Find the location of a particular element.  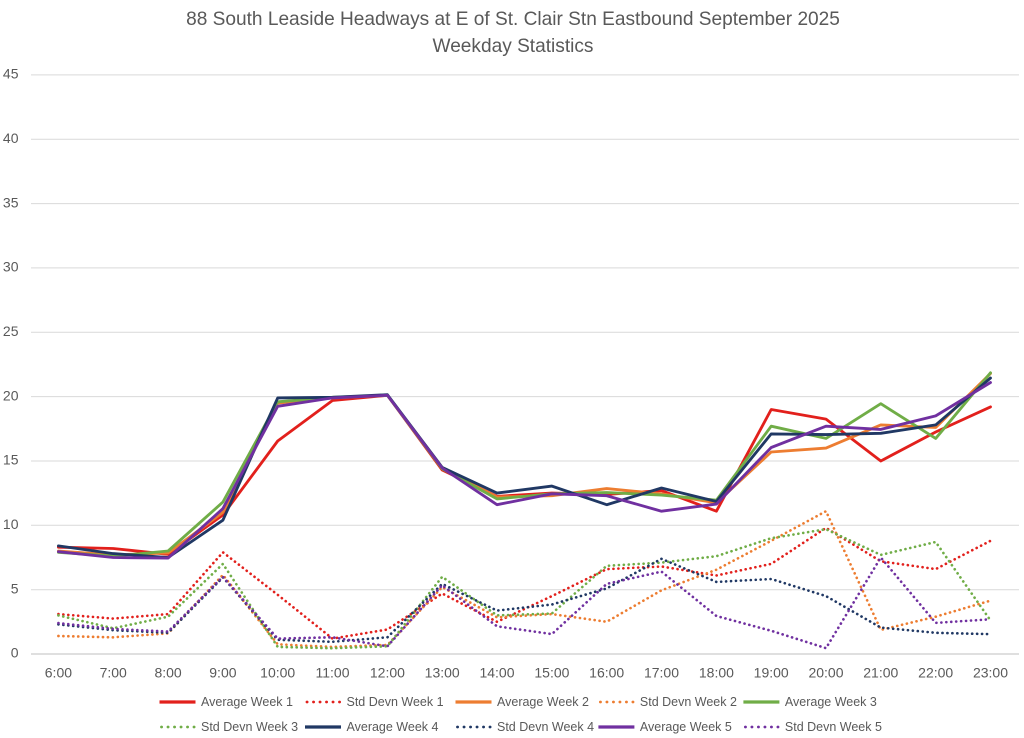

svg-text: Std Devn Week 3 is located at coordinates (249, 727).